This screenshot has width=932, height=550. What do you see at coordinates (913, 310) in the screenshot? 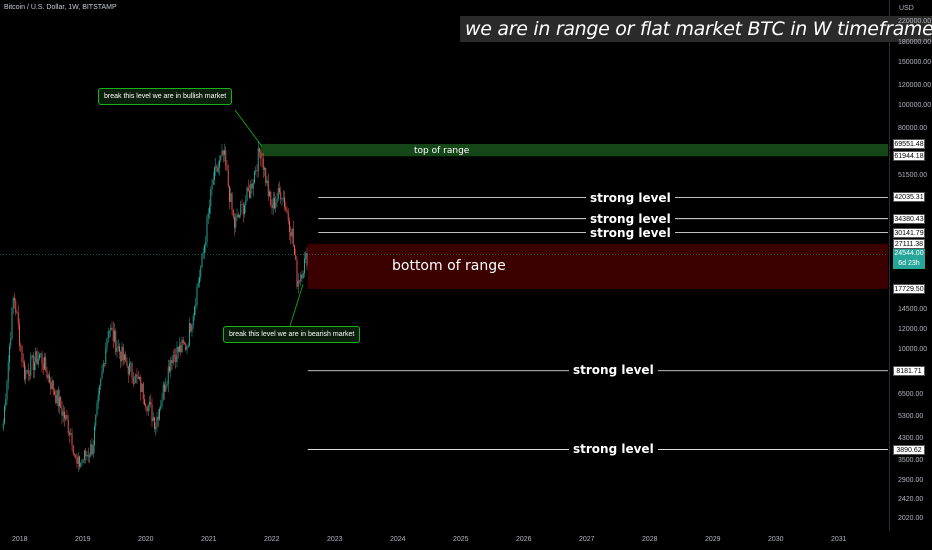
I see `y-tick-label: 14500.00` at bounding box center [913, 310].